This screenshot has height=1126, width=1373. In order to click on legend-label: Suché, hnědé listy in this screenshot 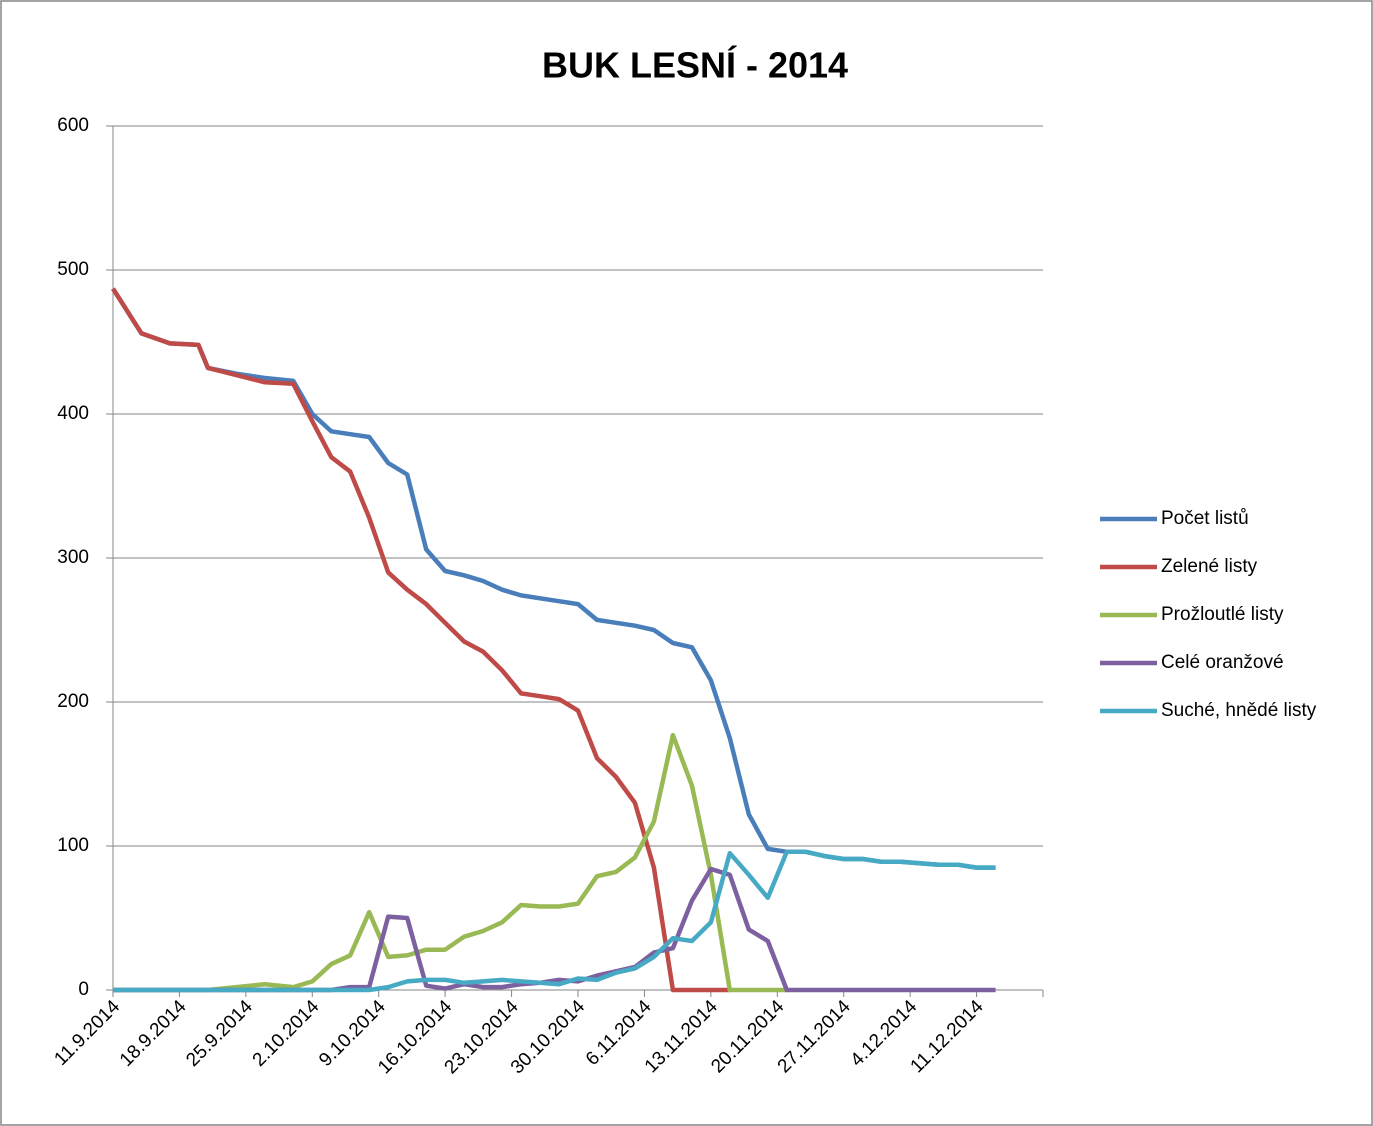, I will do `click(1239, 710)`.